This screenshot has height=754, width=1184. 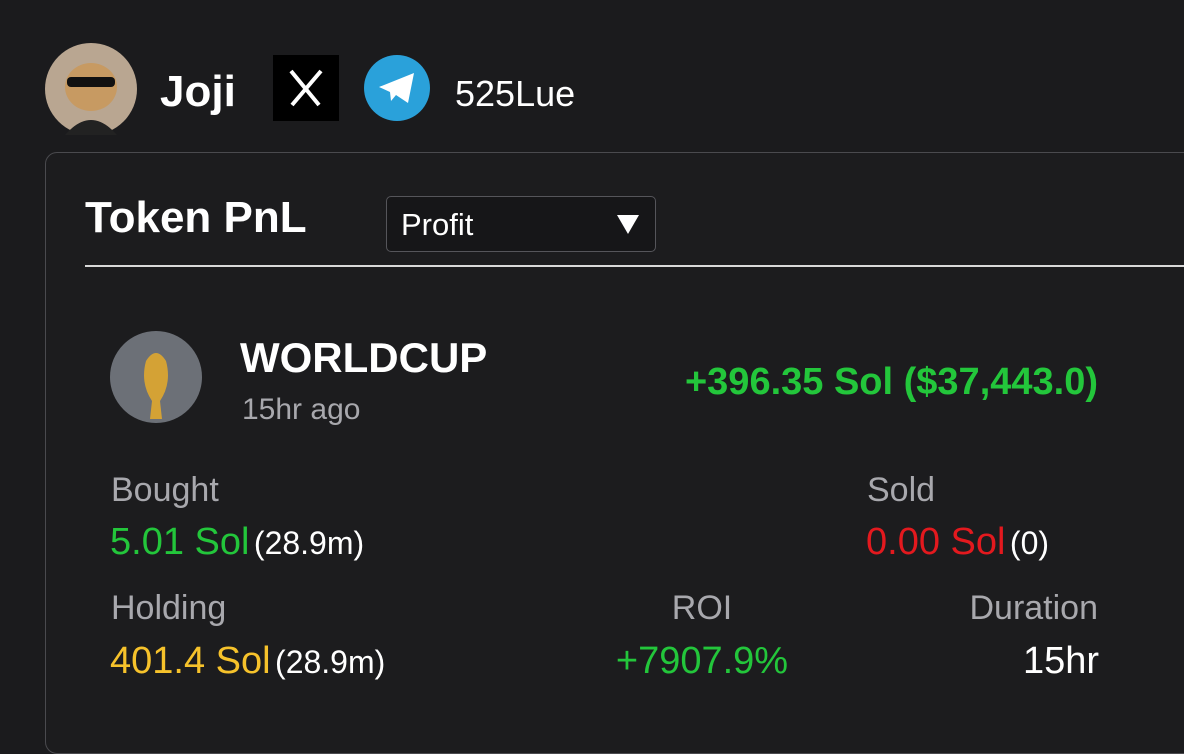 What do you see at coordinates (196, 217) in the screenshot?
I see `card-title: Token PnL` at bounding box center [196, 217].